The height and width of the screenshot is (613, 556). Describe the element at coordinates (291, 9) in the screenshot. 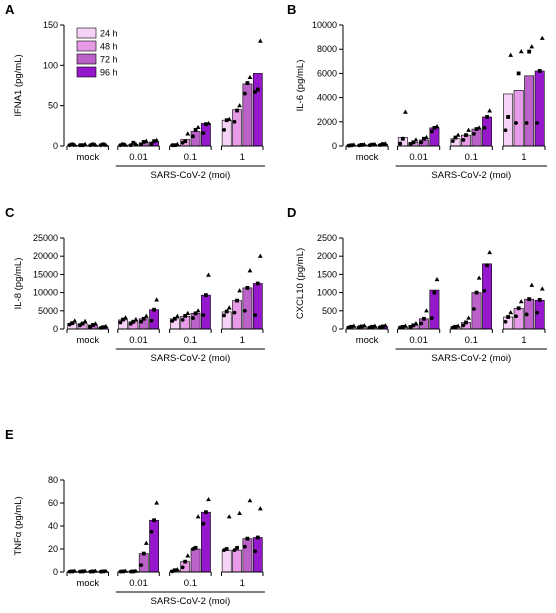

I see `panel-letter: B` at that location.